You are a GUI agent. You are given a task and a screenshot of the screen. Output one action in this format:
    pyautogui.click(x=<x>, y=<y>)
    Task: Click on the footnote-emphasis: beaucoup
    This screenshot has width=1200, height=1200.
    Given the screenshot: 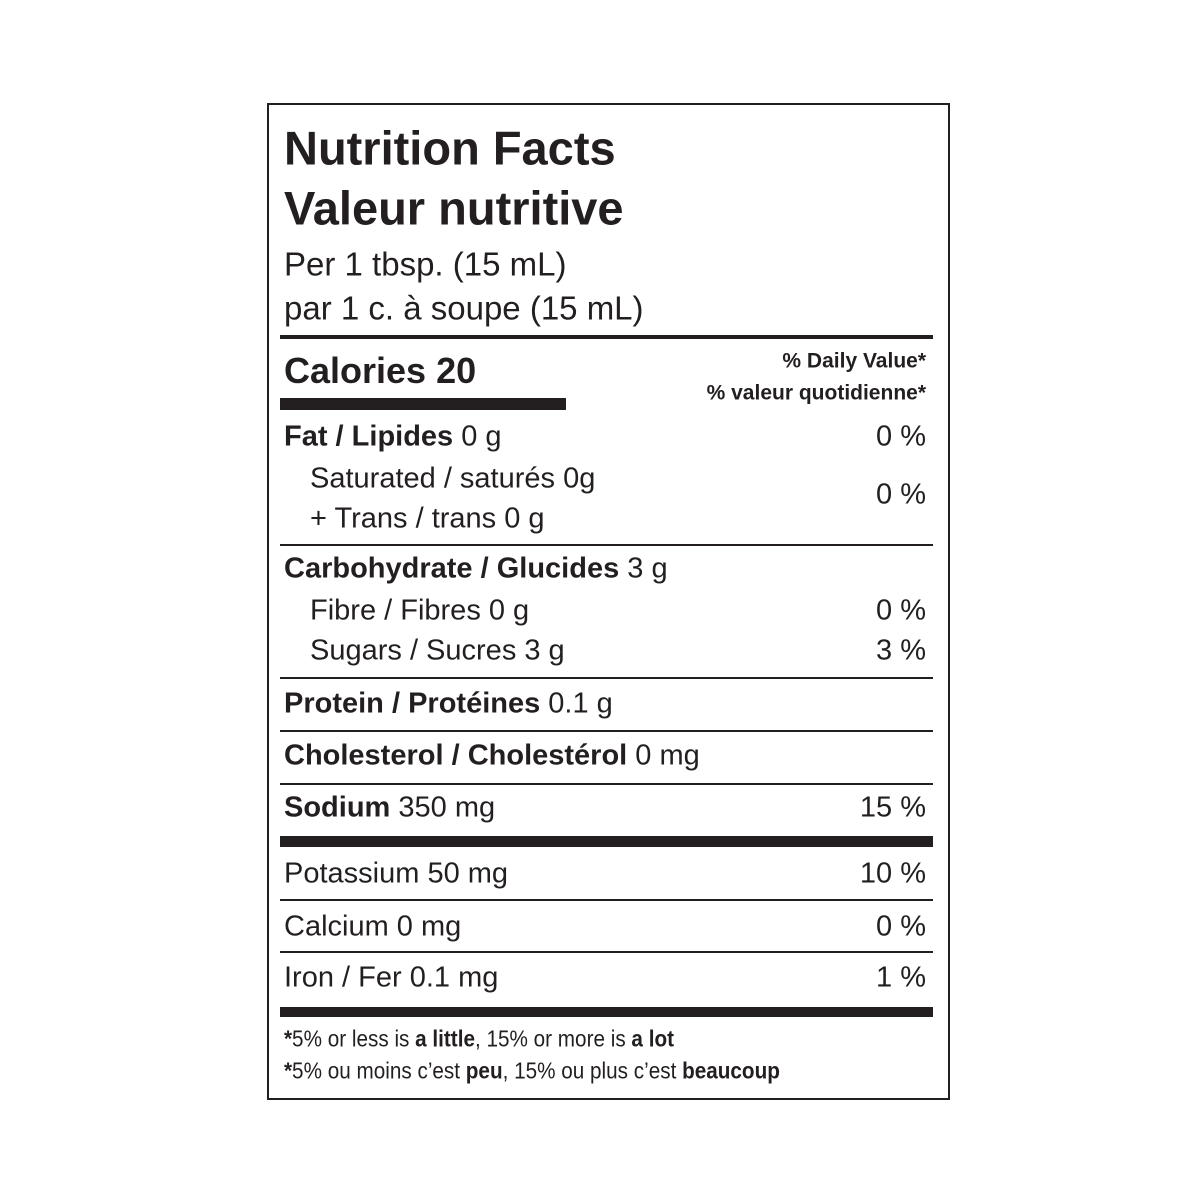 What is the action you would take?
    pyautogui.click(x=731, y=1070)
    